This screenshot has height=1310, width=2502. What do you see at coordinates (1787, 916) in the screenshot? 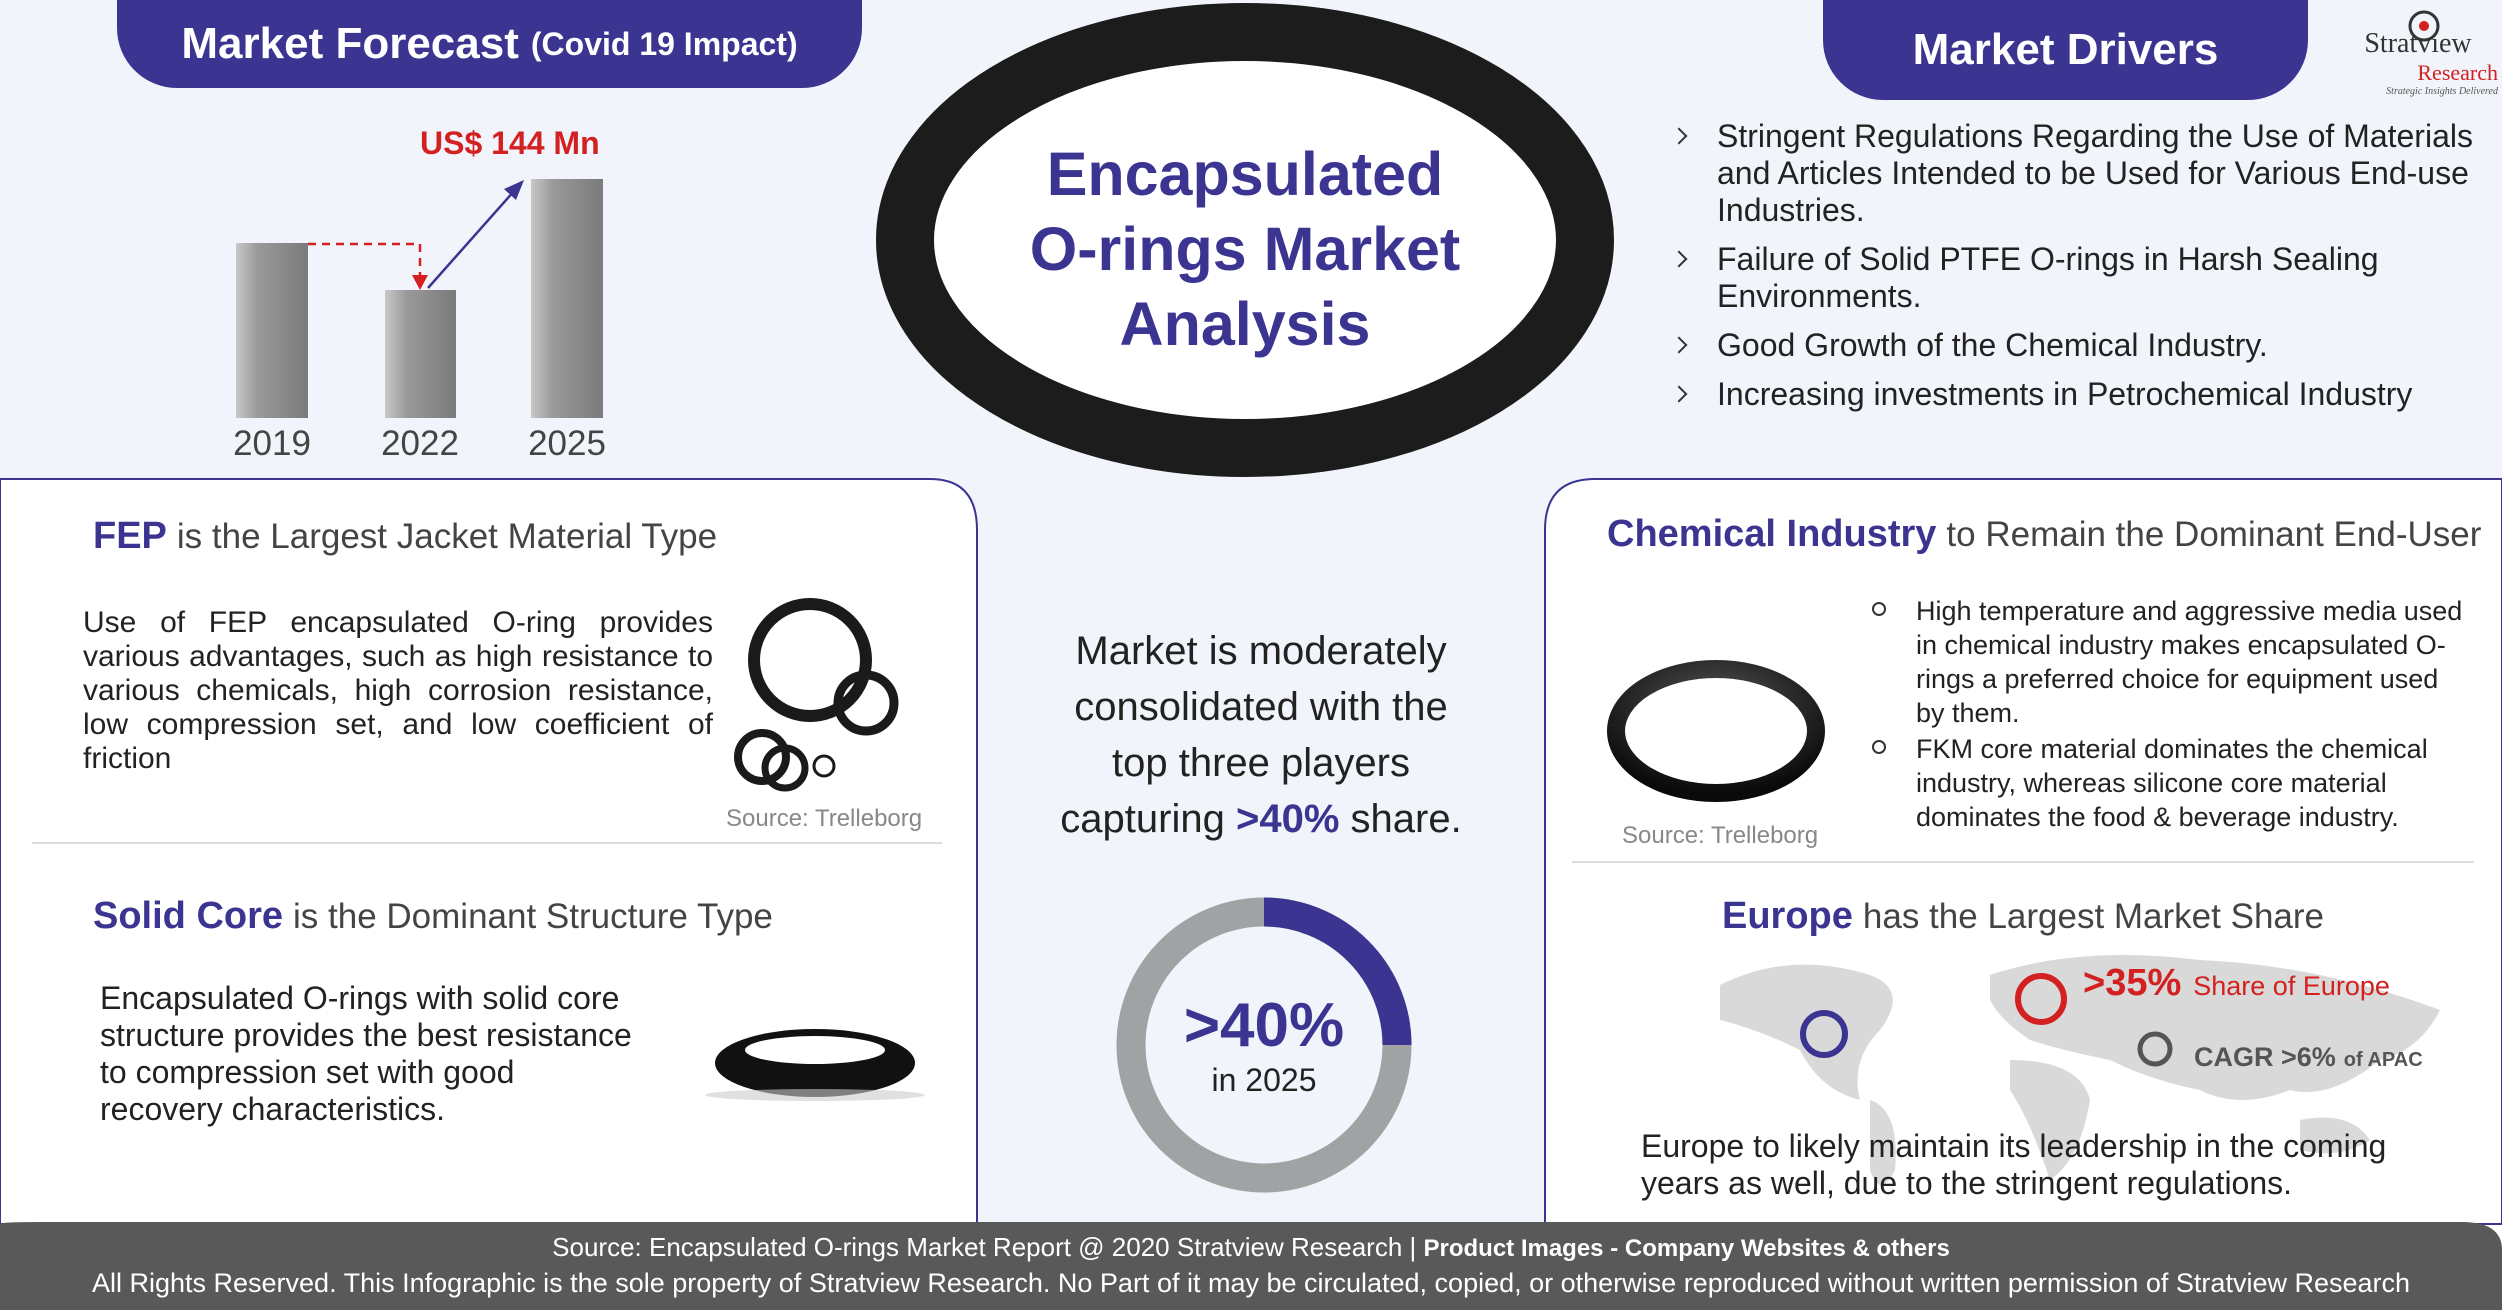
I see `highlight: Europe` at bounding box center [1787, 916].